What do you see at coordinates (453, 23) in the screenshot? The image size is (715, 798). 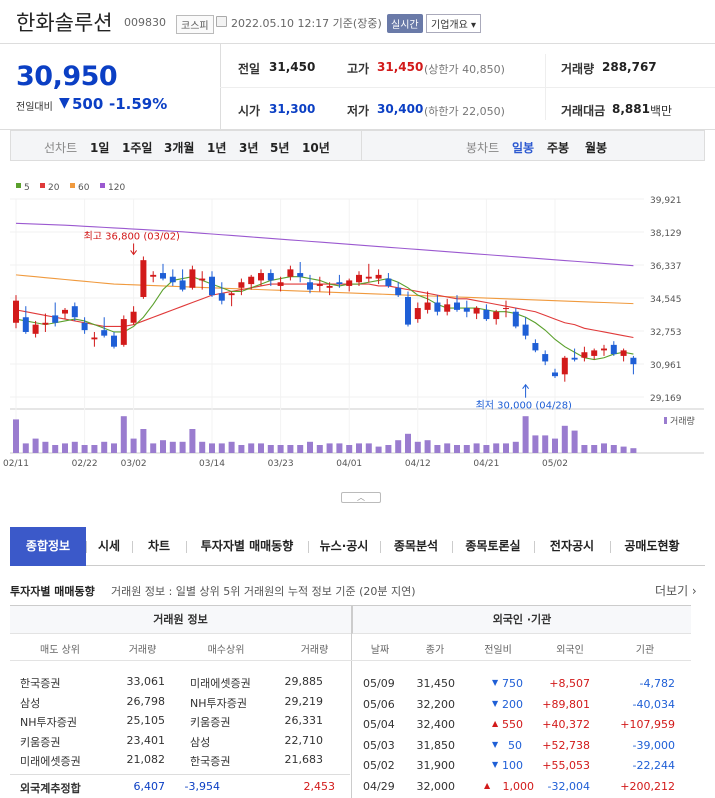 I see `company-overview-dropdown: 기업개요 ▾` at bounding box center [453, 23].